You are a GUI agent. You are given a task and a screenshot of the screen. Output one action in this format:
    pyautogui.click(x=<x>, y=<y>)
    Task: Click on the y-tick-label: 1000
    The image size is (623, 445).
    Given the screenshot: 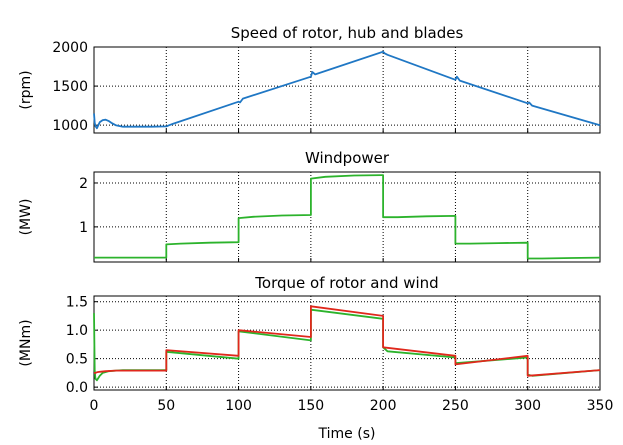 What is the action you would take?
    pyautogui.click(x=70, y=126)
    